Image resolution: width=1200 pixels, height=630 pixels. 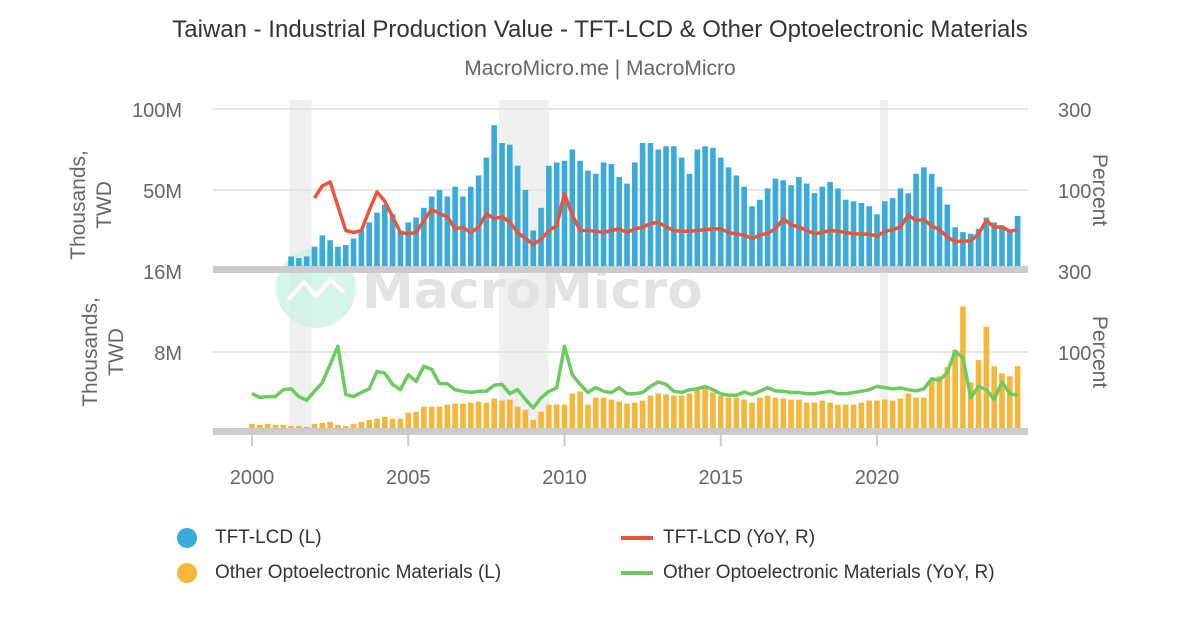 What do you see at coordinates (637, 538) in the screenshot?
I see `legend-line-icon` at bounding box center [637, 538].